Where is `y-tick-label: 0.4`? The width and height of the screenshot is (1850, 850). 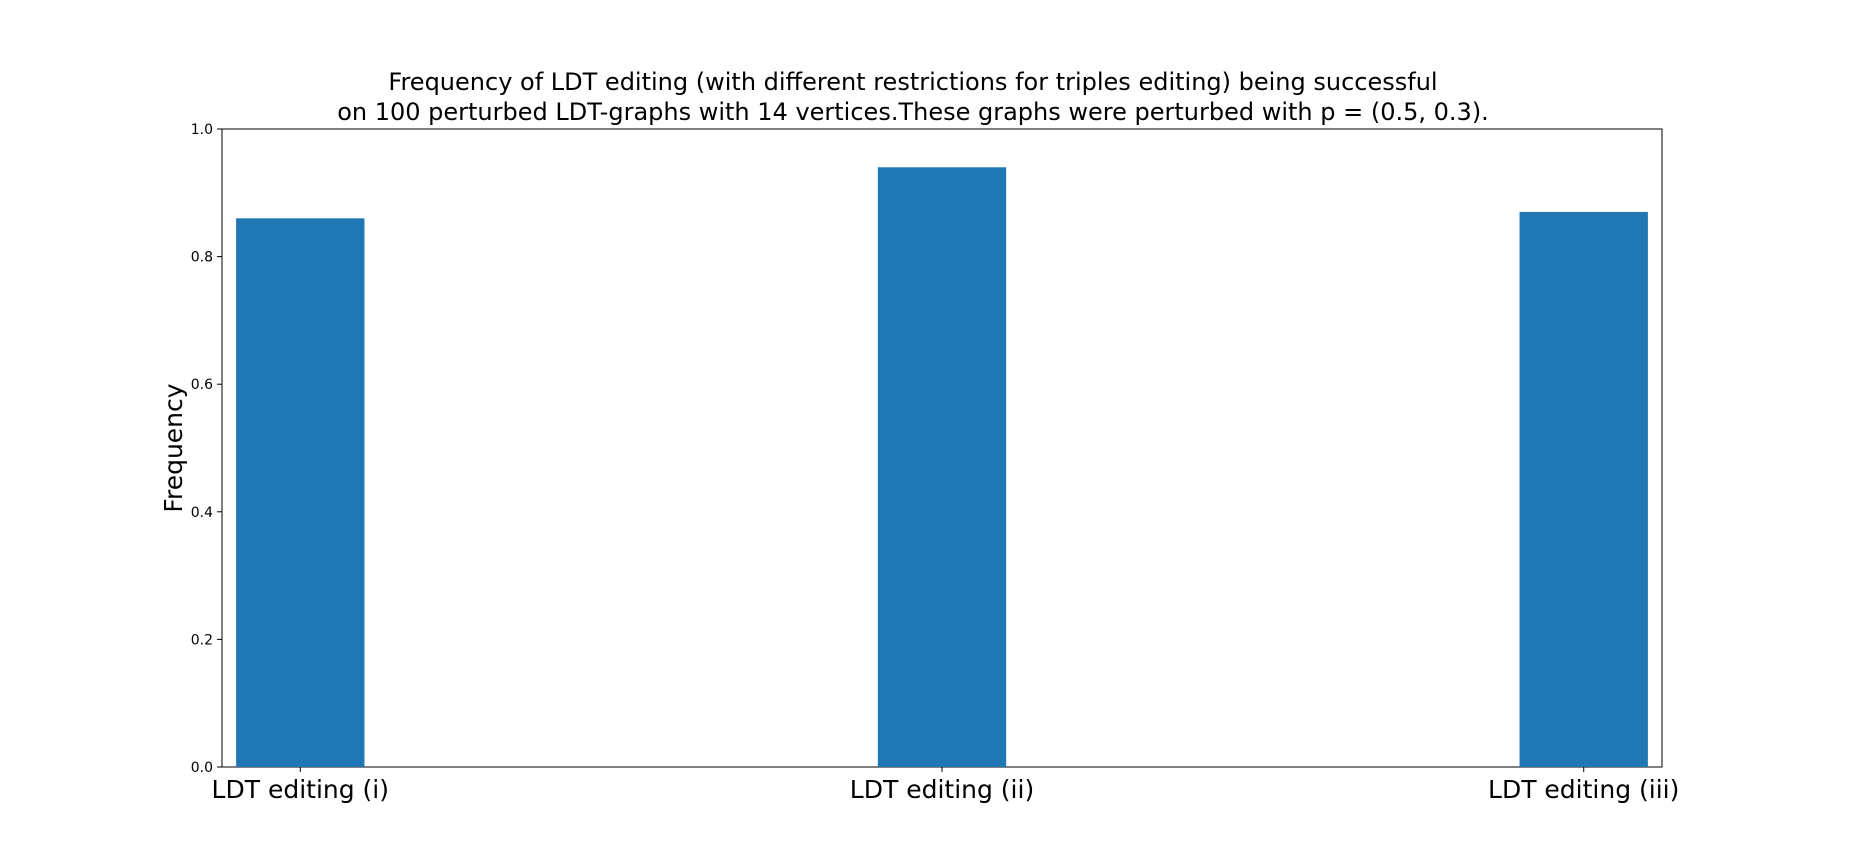 y-tick-label: 0.4 is located at coordinates (202, 513).